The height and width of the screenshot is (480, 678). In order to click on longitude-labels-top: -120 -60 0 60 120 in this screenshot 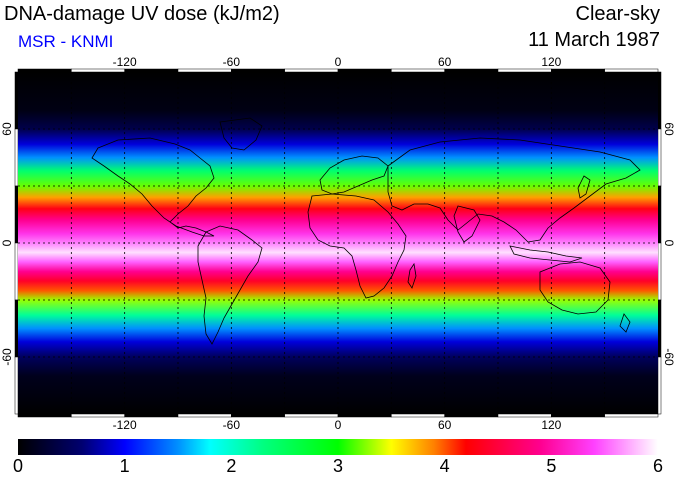, I will do `click(337, 62)`.